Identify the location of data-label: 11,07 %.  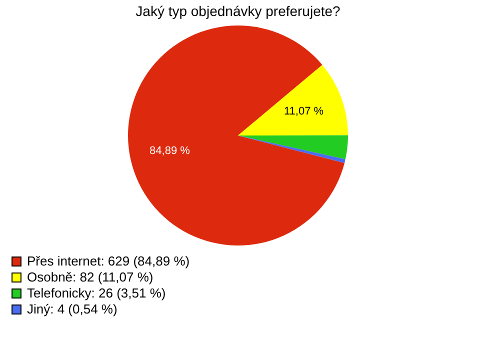
(304, 111).